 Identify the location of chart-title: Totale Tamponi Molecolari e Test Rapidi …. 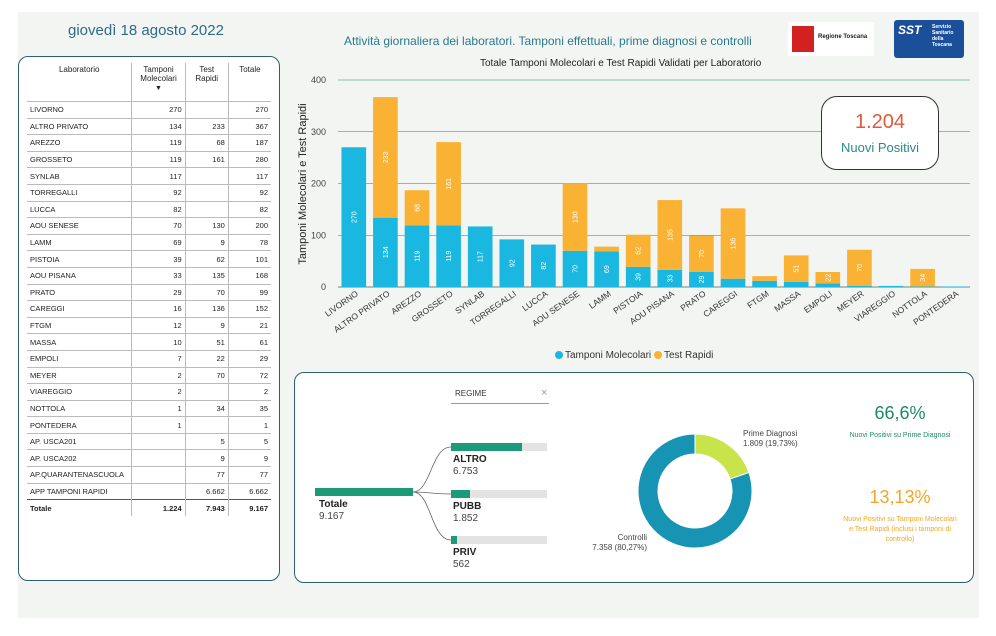
(621, 63).